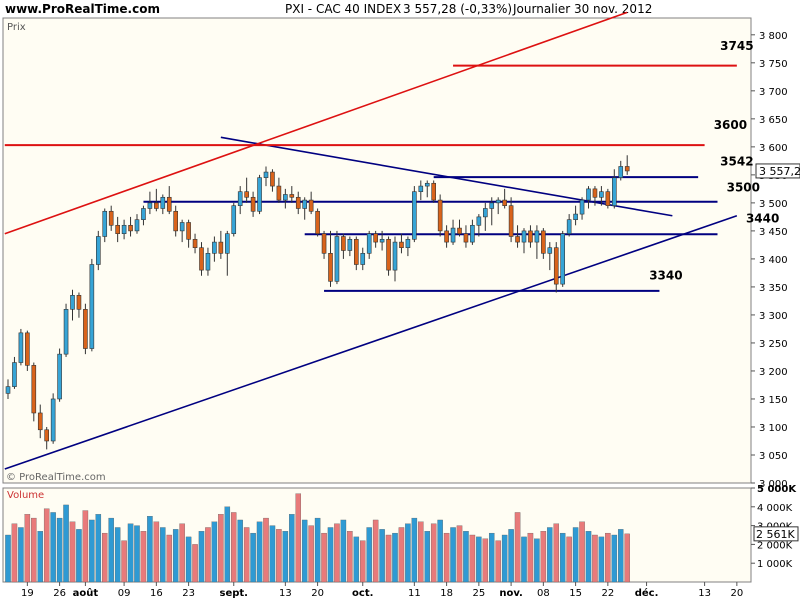 Image resolution: width=800 pixels, height=600 pixels. I want to click on price-panel-label: Prix, so click(16, 27).